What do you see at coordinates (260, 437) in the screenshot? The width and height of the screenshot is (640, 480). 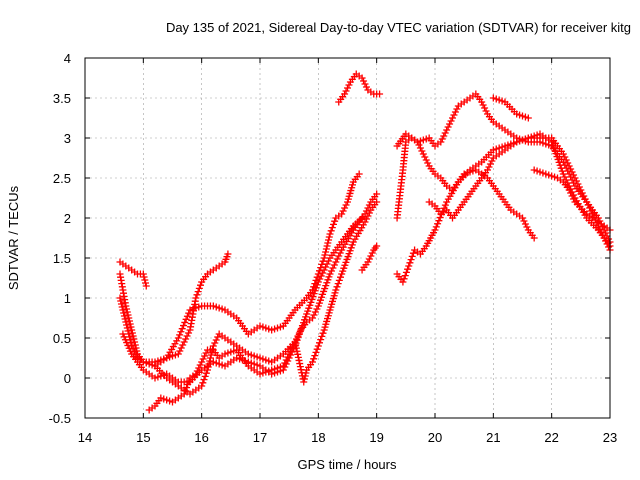 I see `x-tick-label: 17` at bounding box center [260, 437].